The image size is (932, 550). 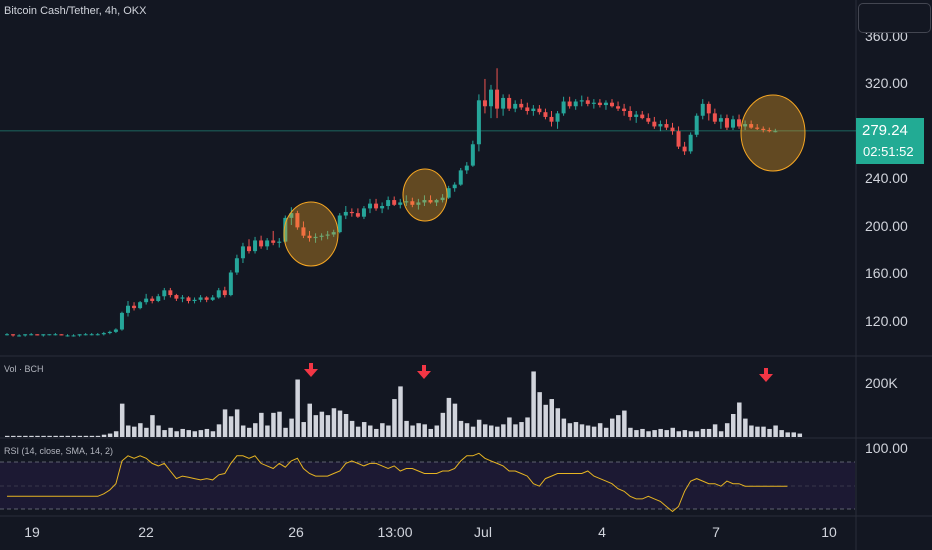 I want to click on time-axis: 19 22 26 13:00 Jul 4 7 10, so click(x=430, y=532).